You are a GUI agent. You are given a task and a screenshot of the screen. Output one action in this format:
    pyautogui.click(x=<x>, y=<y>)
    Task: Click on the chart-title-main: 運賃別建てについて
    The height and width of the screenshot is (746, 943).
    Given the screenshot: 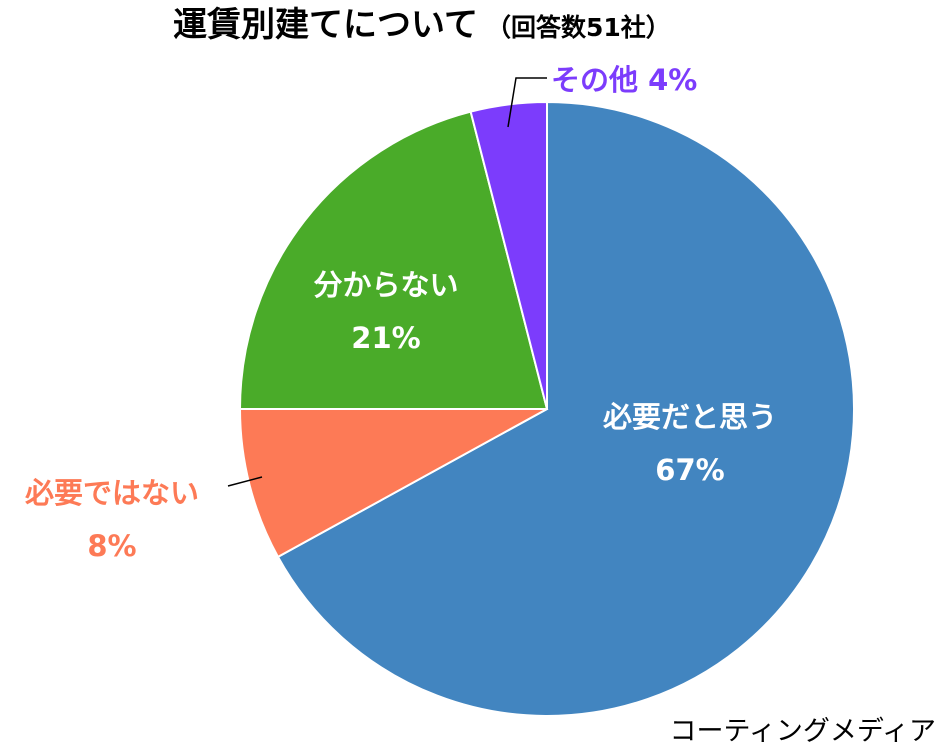 What is the action you would take?
    pyautogui.click(x=325, y=25)
    